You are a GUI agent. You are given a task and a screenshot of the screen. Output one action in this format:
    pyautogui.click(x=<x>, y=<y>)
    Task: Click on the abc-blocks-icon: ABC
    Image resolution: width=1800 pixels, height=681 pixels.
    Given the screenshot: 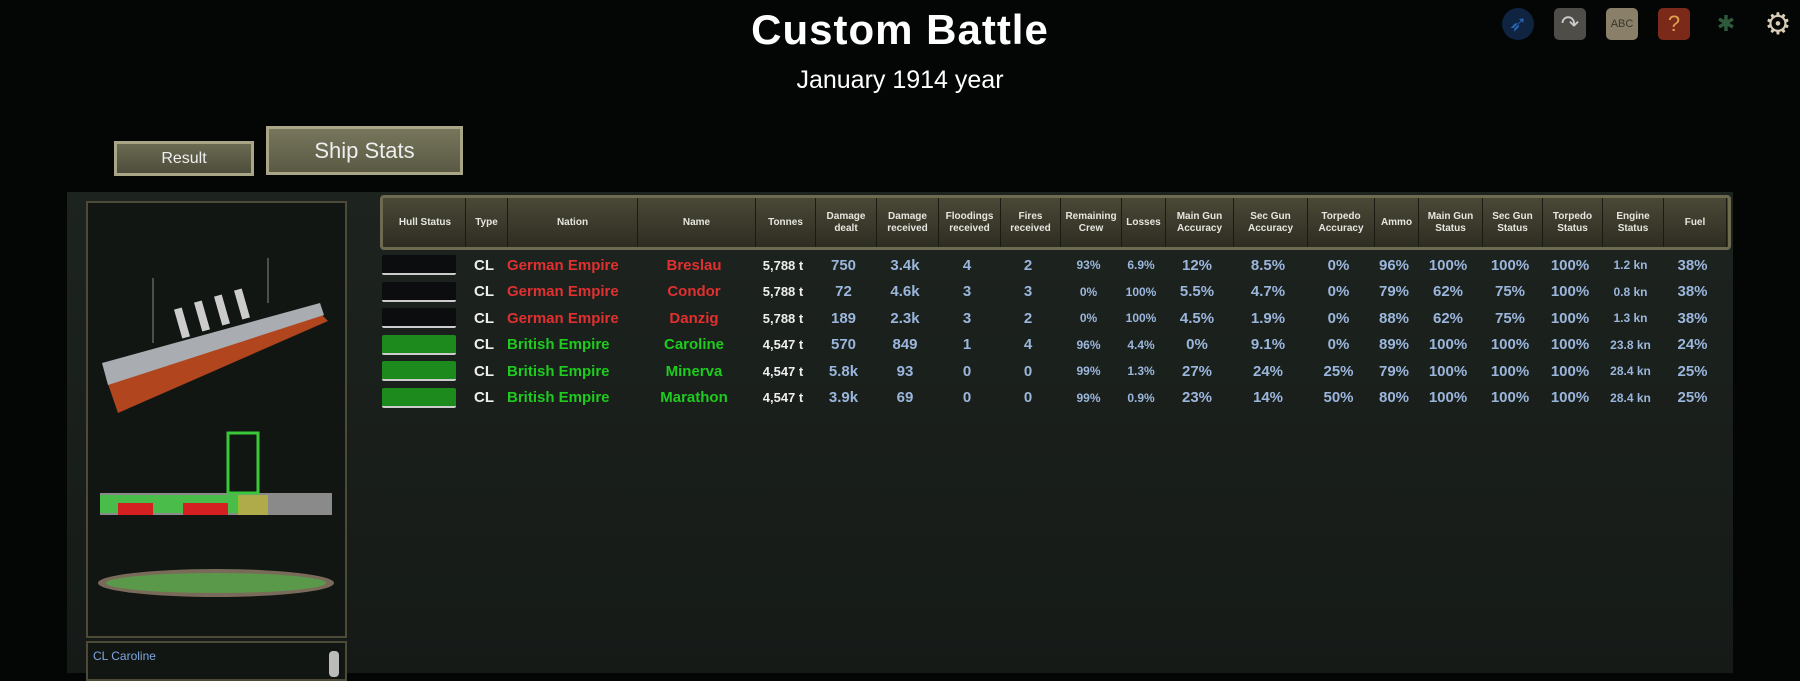 What is the action you would take?
    pyautogui.click(x=1622, y=24)
    